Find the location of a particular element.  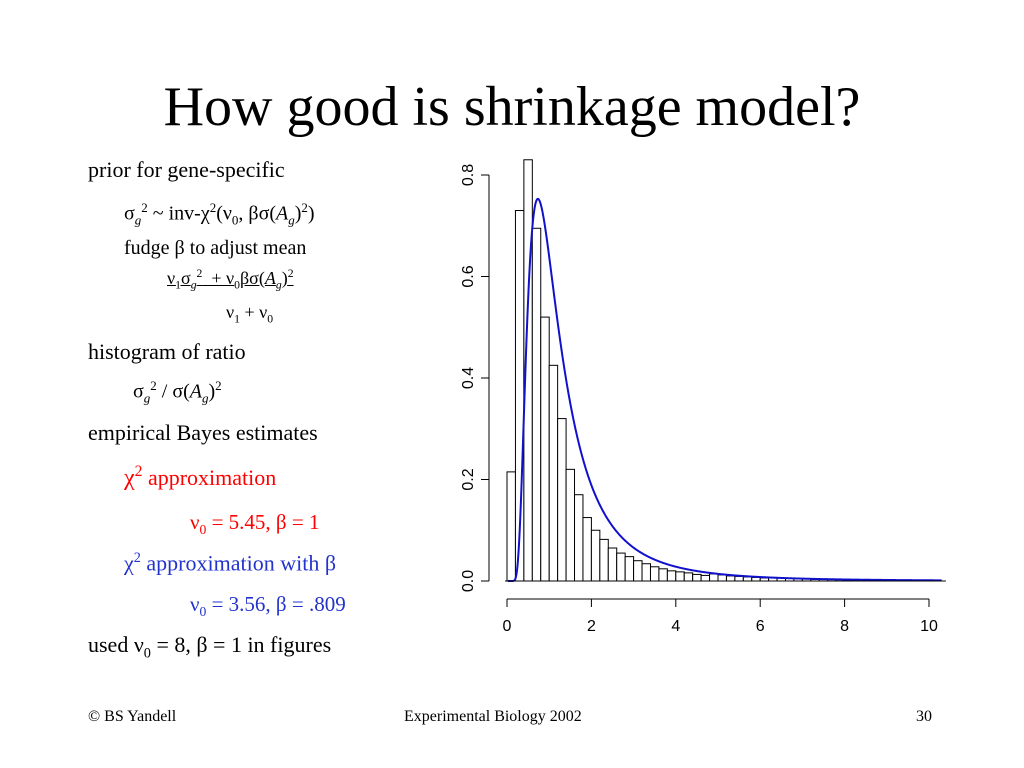

y-tick-label: 0.2 is located at coordinates (468, 479).